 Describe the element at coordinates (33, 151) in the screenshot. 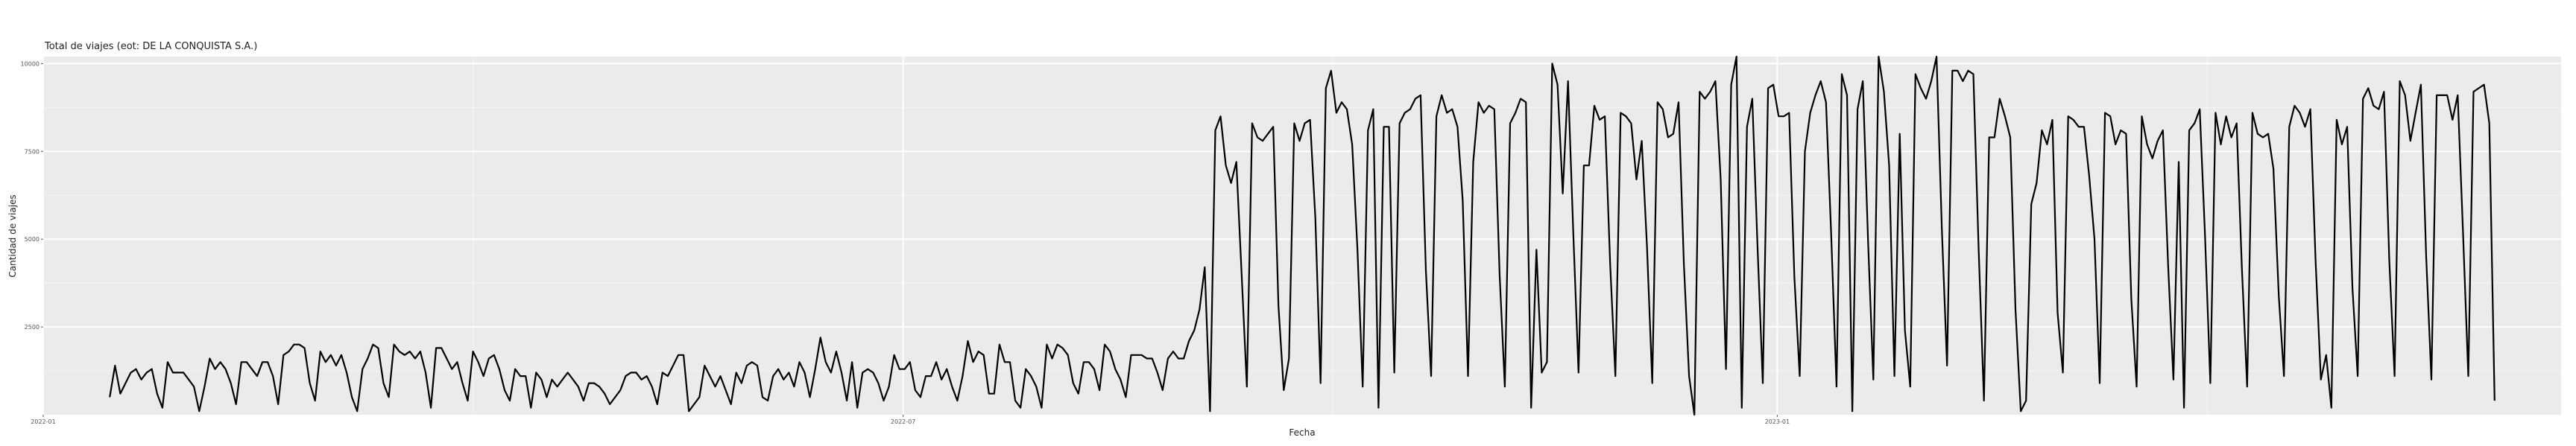

I see `y-tick-label: 7500` at that location.